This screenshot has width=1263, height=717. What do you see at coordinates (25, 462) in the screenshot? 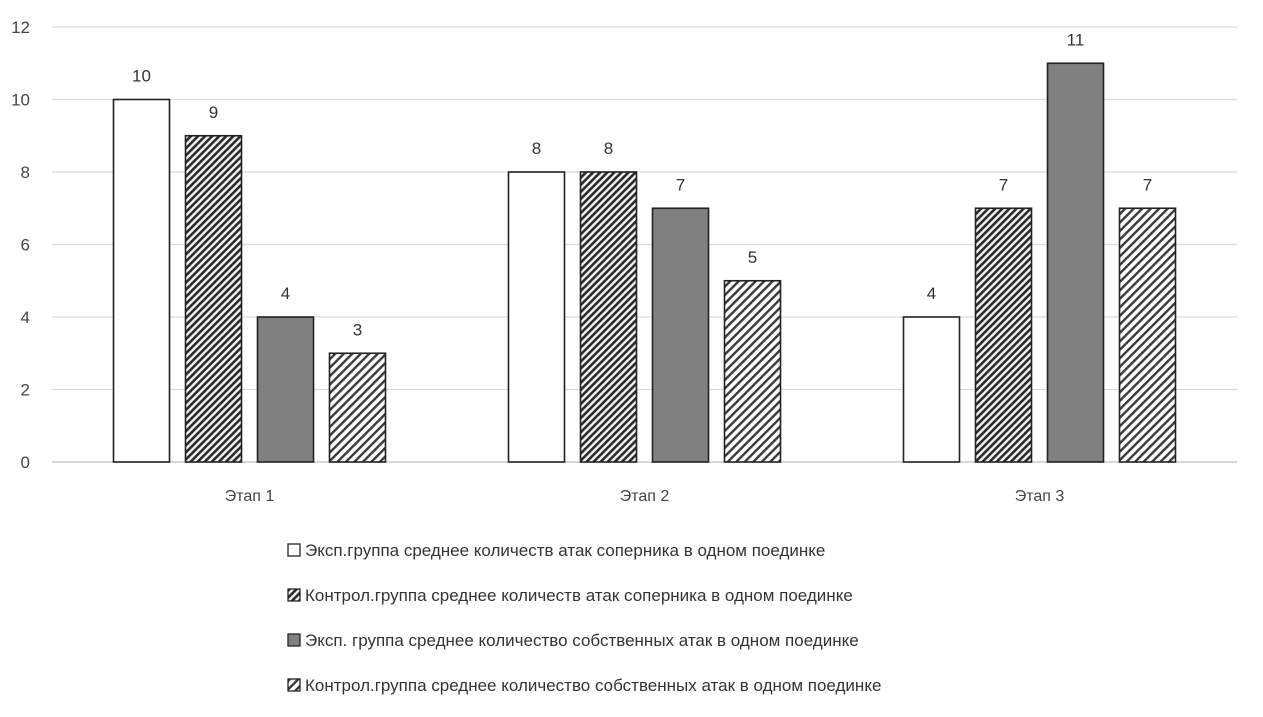
I see `y-tick-label: 0` at bounding box center [25, 462].